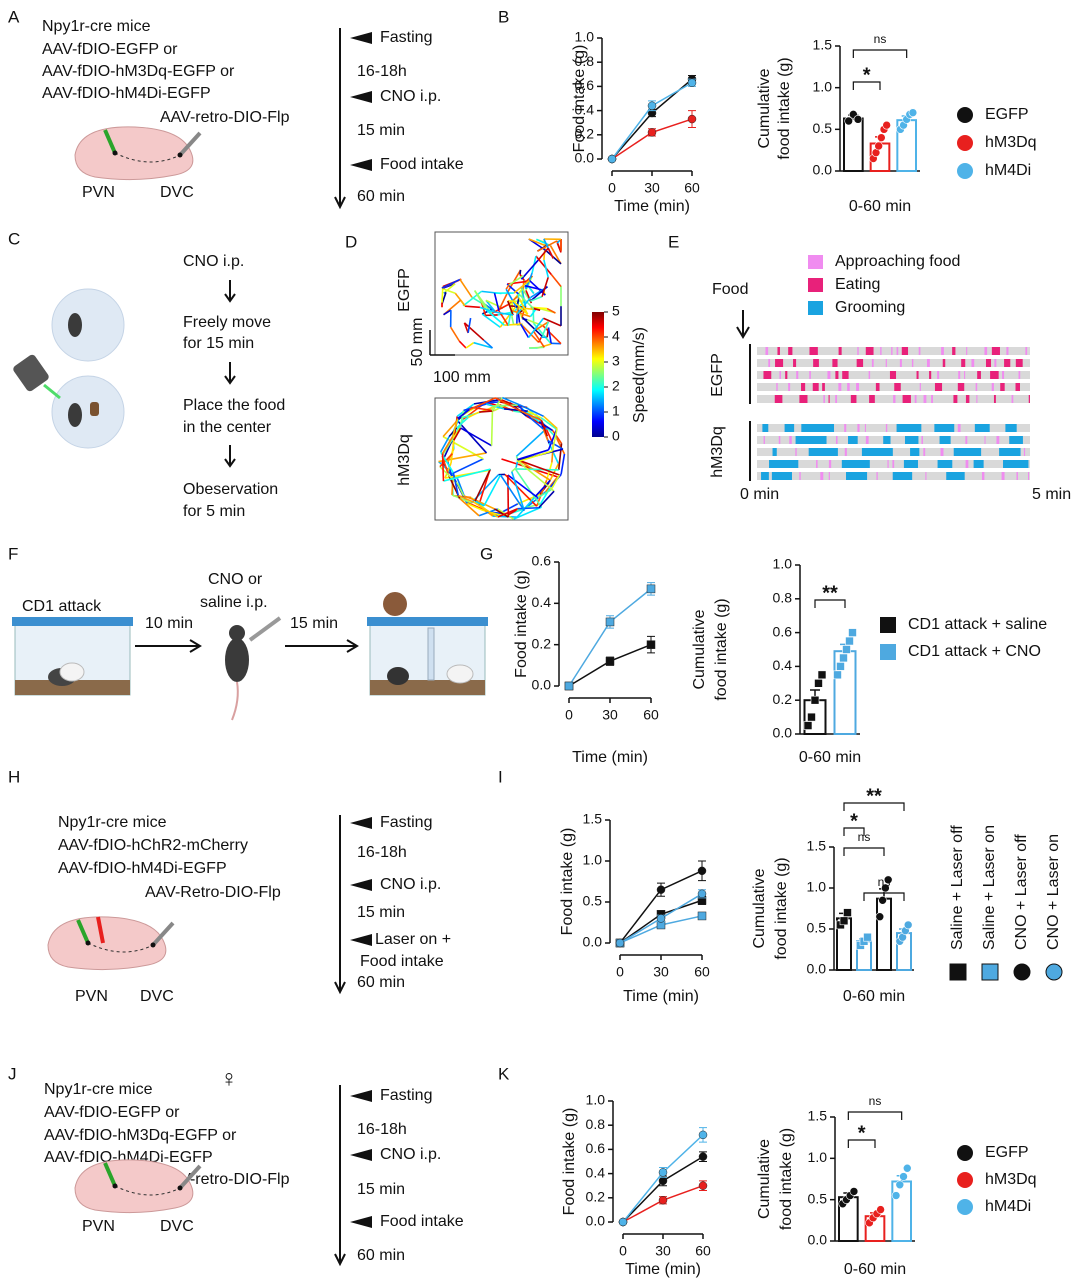 This screenshot has width=1080, height=1283. I want to click on label: Food, so click(730, 289).